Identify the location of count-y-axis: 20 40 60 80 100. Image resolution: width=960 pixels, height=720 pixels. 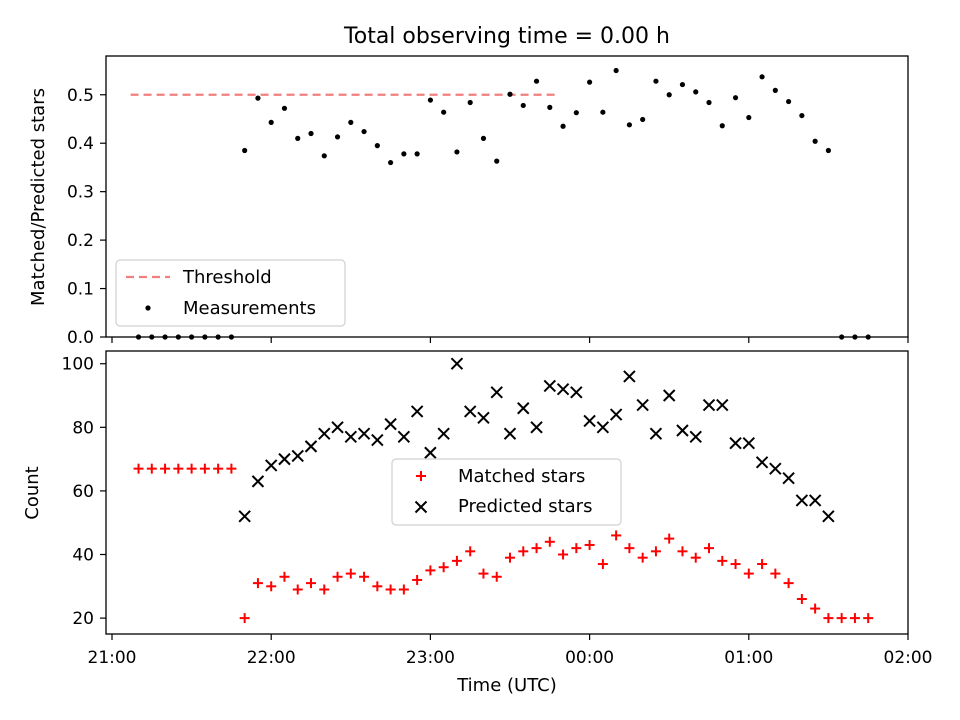
(84, 492).